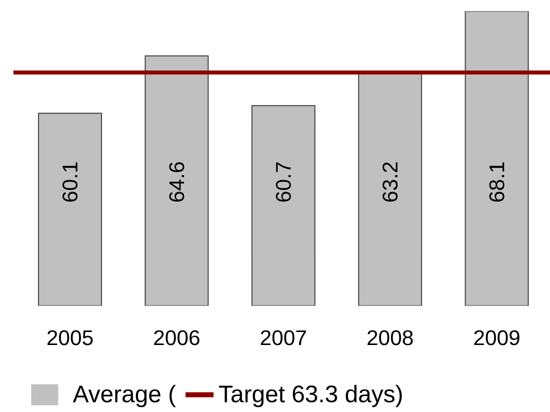 This screenshot has width=550, height=412. I want to click on data-label: 64.6, so click(176, 182).